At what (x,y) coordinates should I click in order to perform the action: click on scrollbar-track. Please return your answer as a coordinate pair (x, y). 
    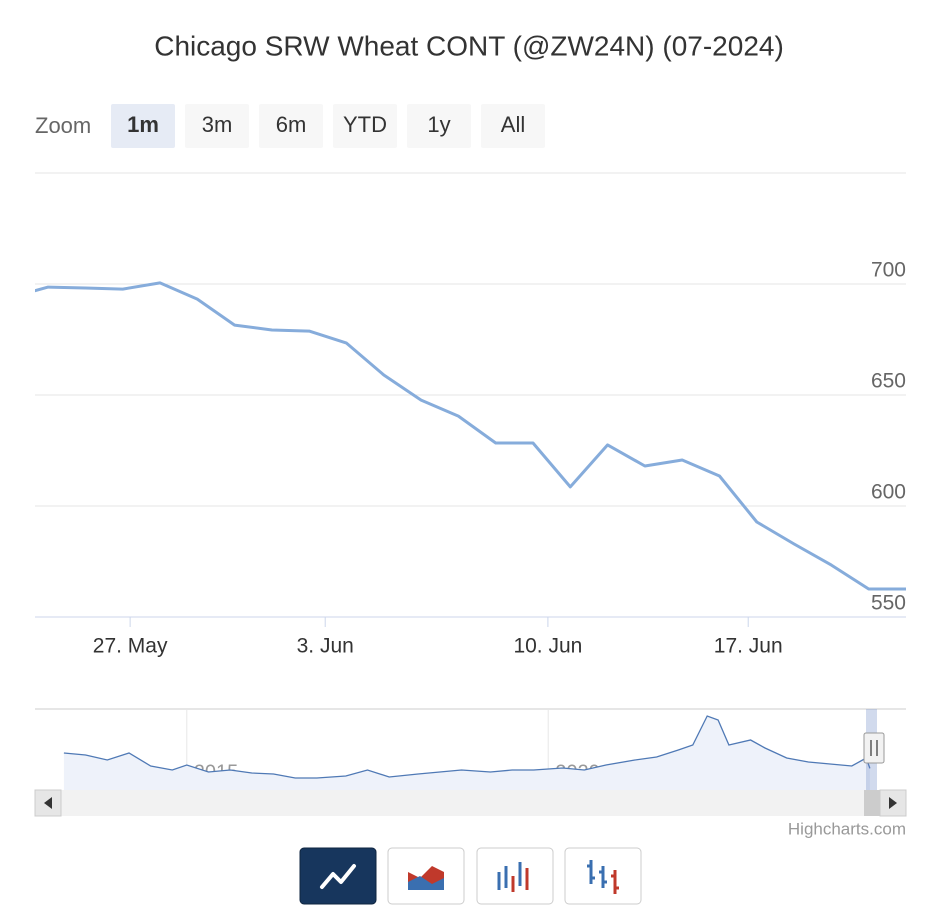
    Looking at the image, I should click on (470, 803).